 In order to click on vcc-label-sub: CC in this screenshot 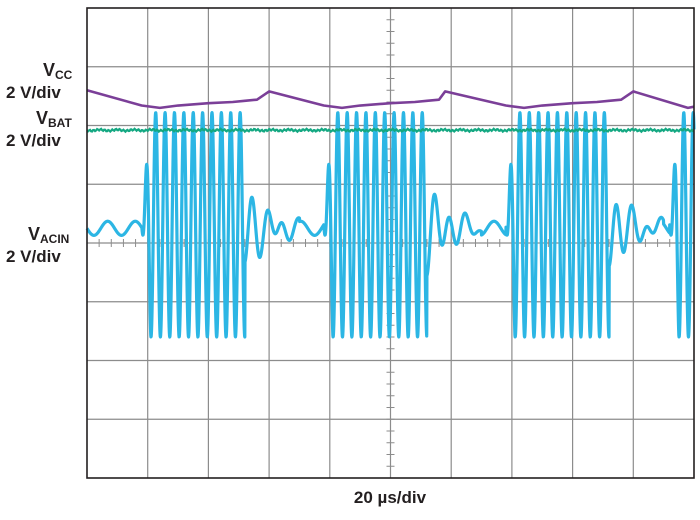, I will do `click(64, 75)`.